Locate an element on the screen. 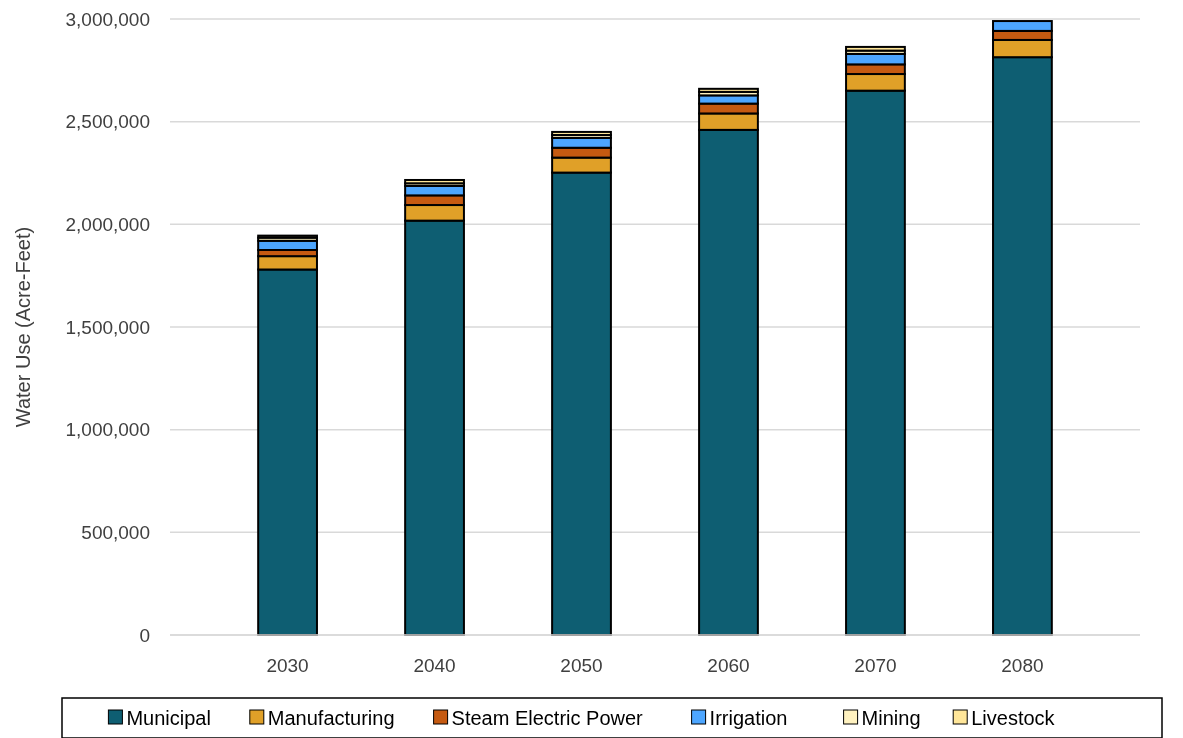  y-tick-label: 1,500,000 is located at coordinates (107, 327).